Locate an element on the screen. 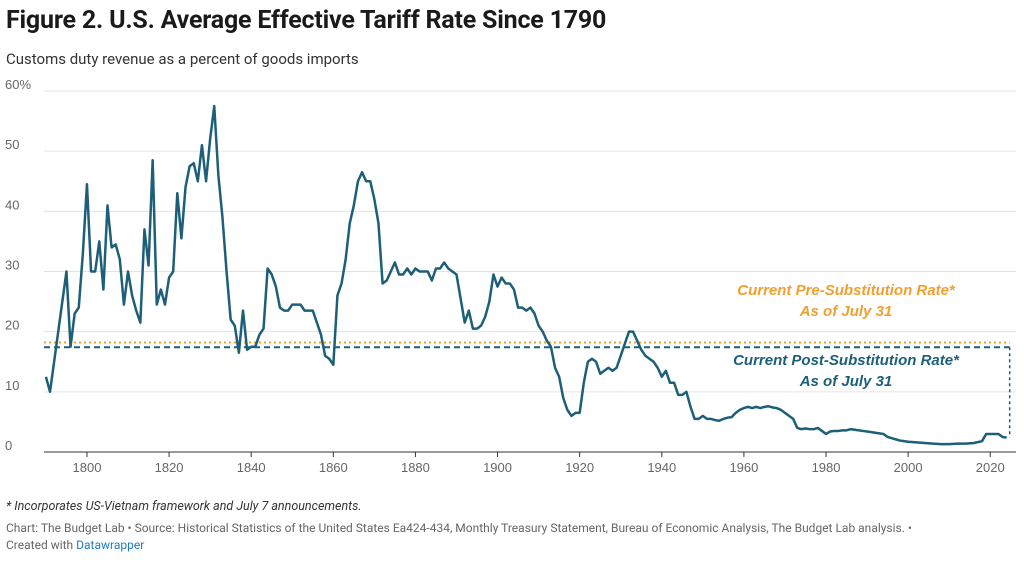  y-tick-label: 10 is located at coordinates (12, 385).